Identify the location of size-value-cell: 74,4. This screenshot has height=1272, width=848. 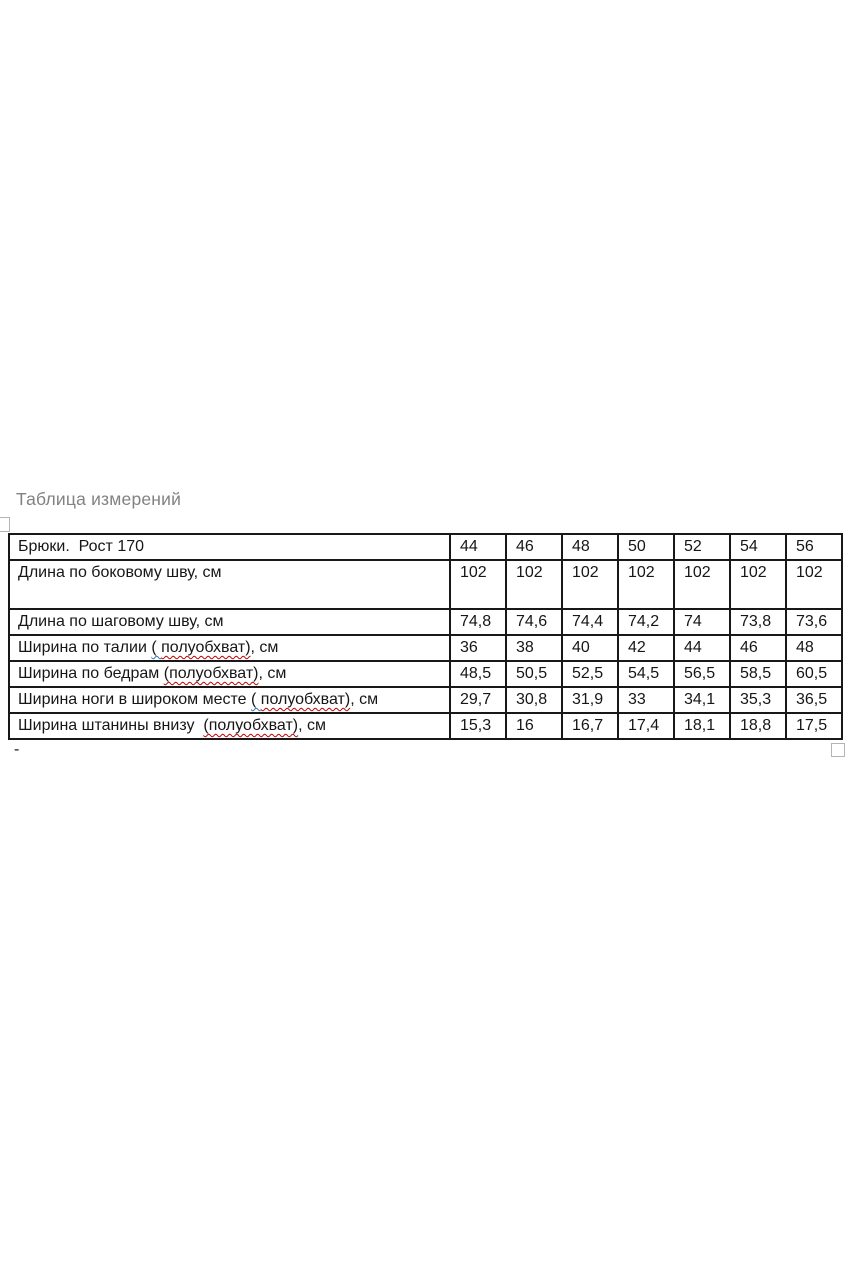
(590, 622).